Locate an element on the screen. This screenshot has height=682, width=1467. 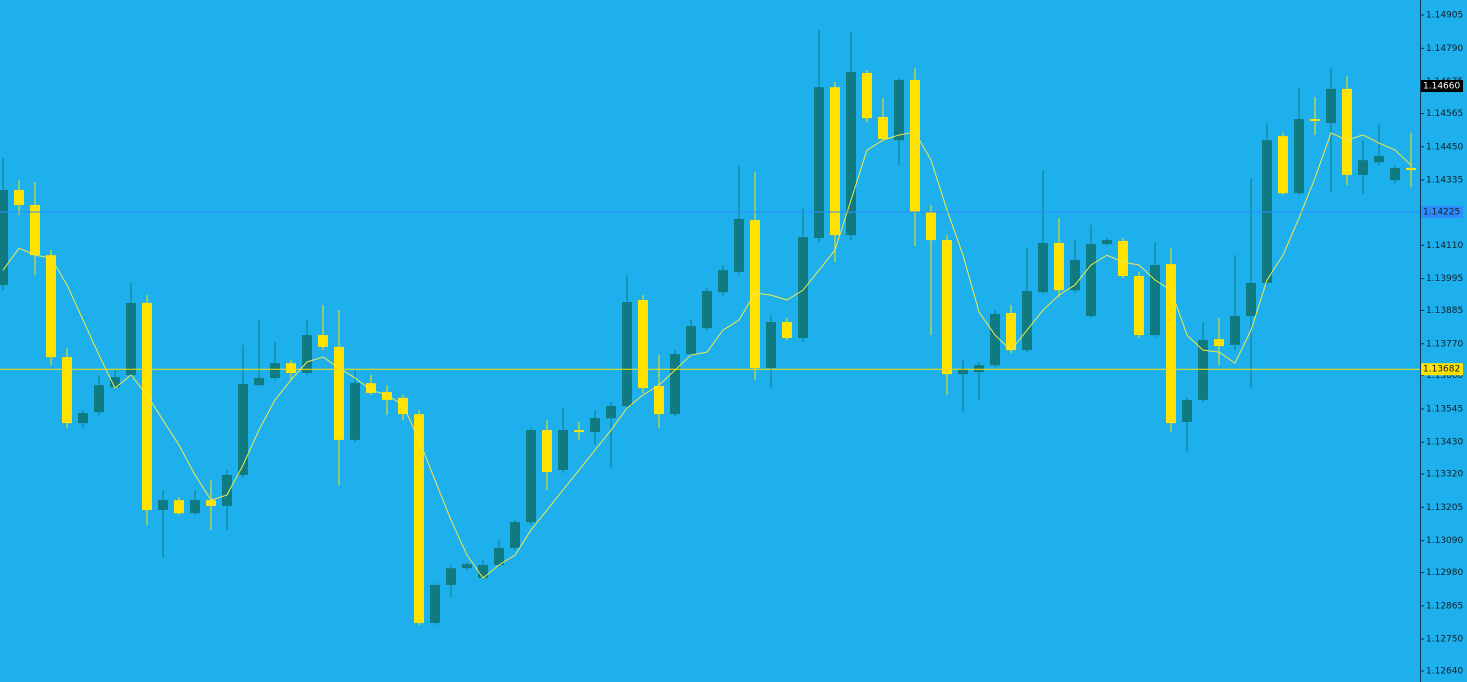
current-price-label: 1.14660 is located at coordinates (1441, 87).